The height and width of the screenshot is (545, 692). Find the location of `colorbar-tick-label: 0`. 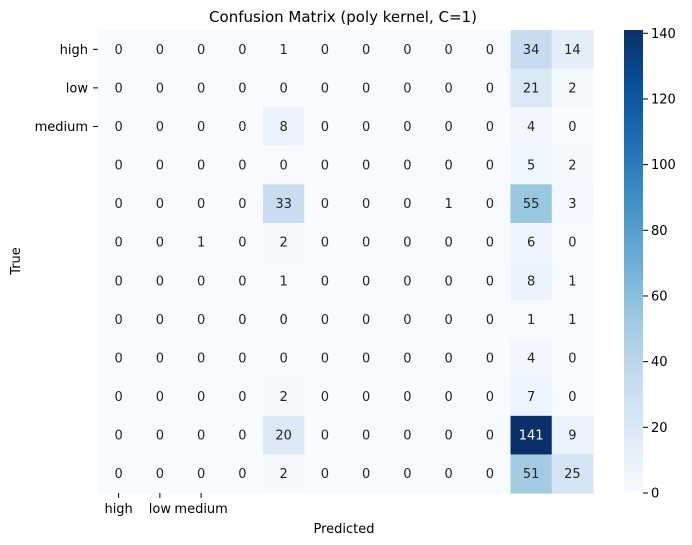

colorbar-tick-label: 0 is located at coordinates (655, 494).